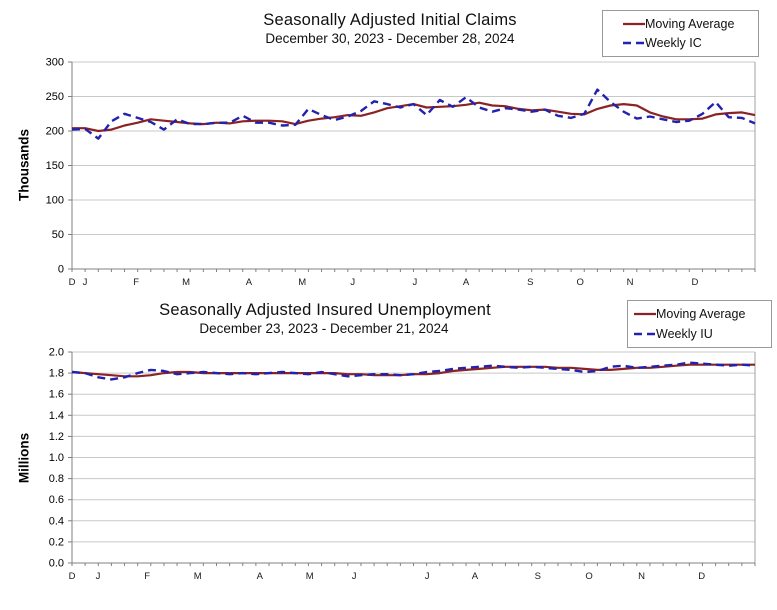 This screenshot has width=777, height=610. What do you see at coordinates (324, 328) in the screenshot?
I see `insured-unemployment-subtitle: December 23, 2023 - December 21, 2024` at bounding box center [324, 328].